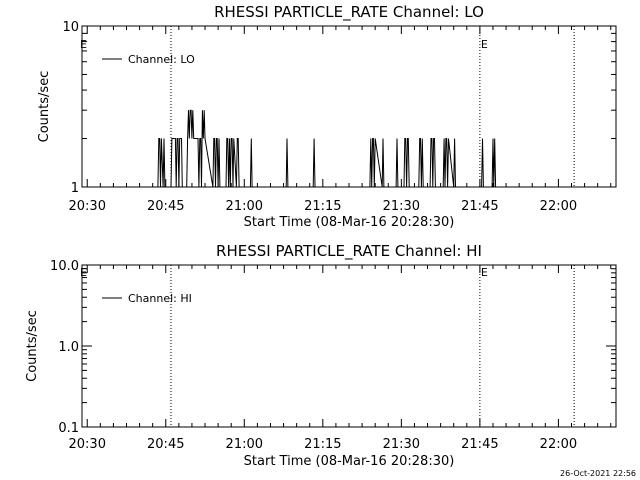 This screenshot has height=480, width=640. What do you see at coordinates (160, 298) in the screenshot?
I see `legend-label: Channel: HI` at bounding box center [160, 298].